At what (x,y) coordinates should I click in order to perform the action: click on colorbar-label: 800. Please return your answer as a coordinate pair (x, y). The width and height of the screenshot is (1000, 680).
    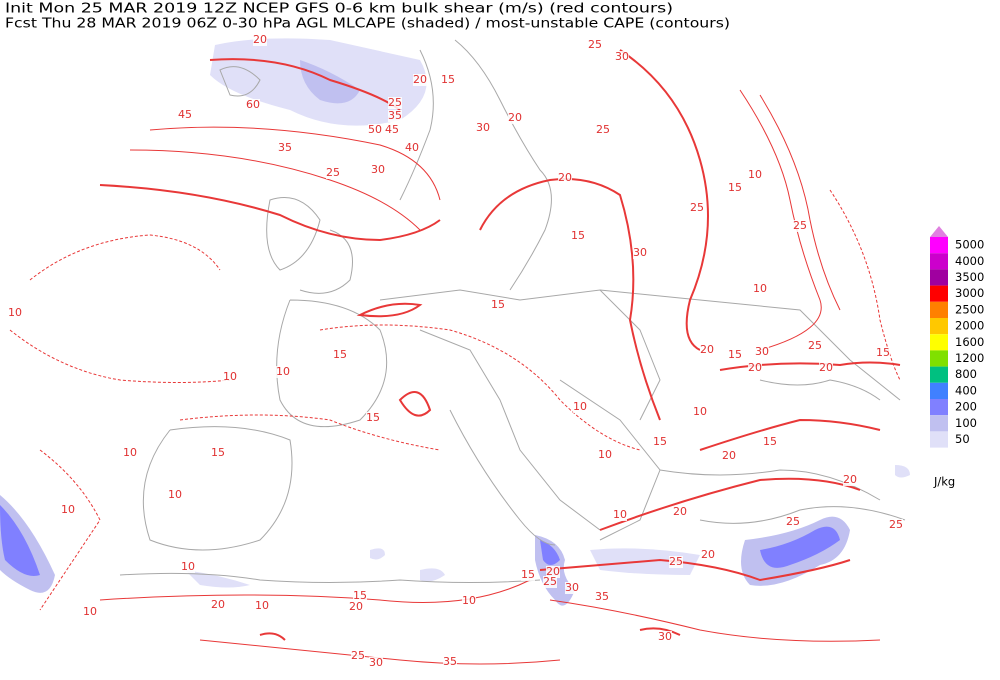
    Looking at the image, I should click on (966, 374).